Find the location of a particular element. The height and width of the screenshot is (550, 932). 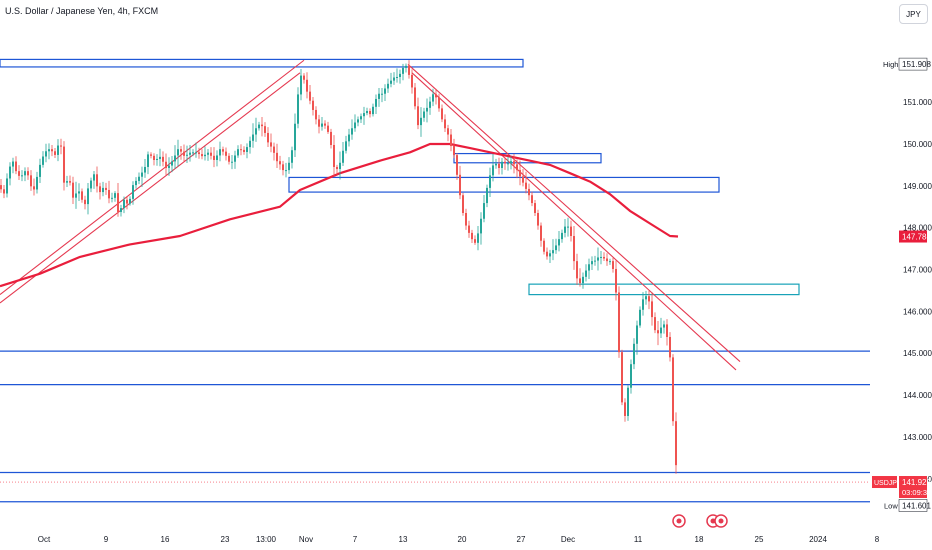

x-tick-label: Oct is located at coordinates (44, 539).